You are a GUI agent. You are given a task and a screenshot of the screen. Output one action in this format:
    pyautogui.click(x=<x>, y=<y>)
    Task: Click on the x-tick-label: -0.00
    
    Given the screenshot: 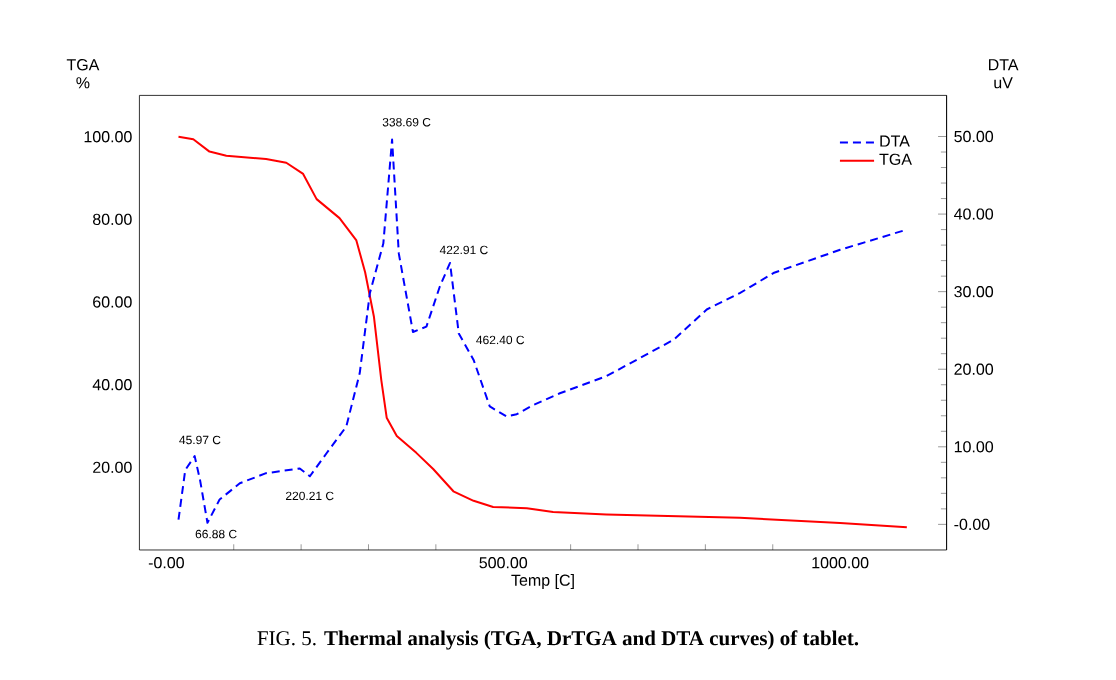 What is the action you would take?
    pyautogui.click(x=166, y=563)
    